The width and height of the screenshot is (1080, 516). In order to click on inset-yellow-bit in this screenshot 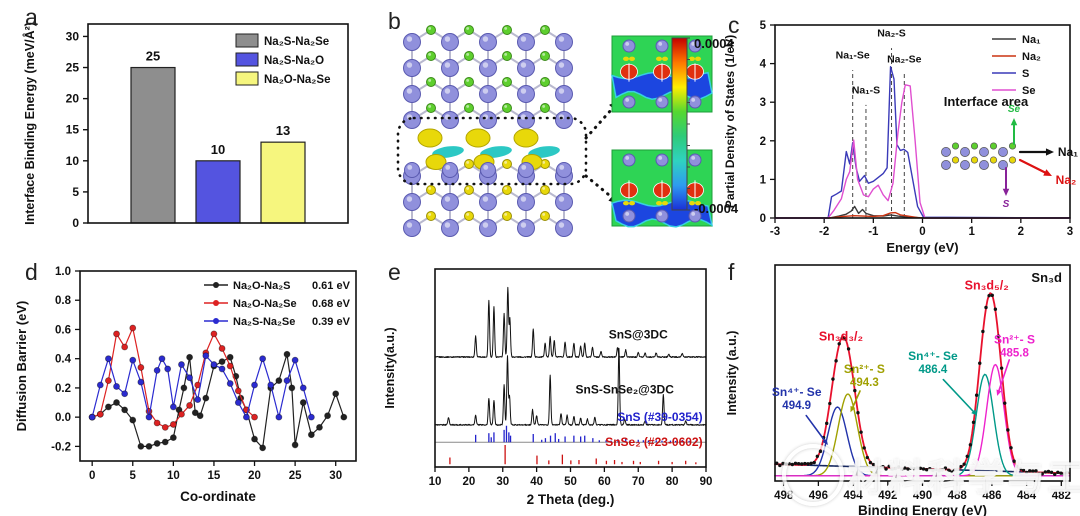, I will do `click(698, 58)`.